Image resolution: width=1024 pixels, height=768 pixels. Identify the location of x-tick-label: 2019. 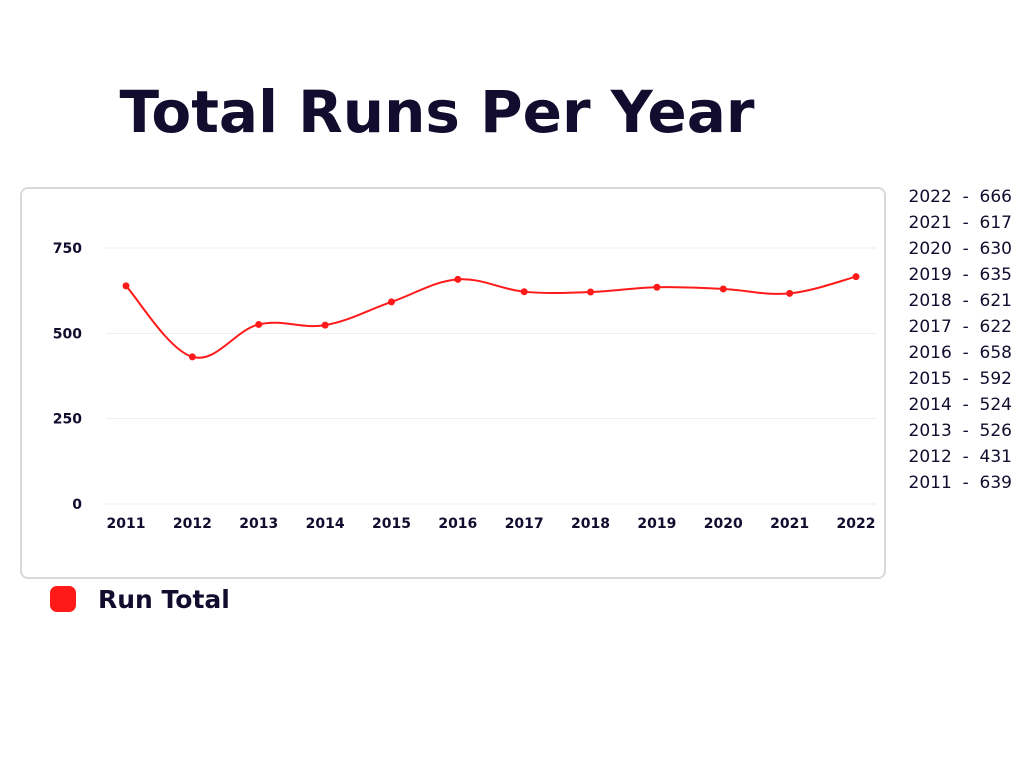
(656, 524).